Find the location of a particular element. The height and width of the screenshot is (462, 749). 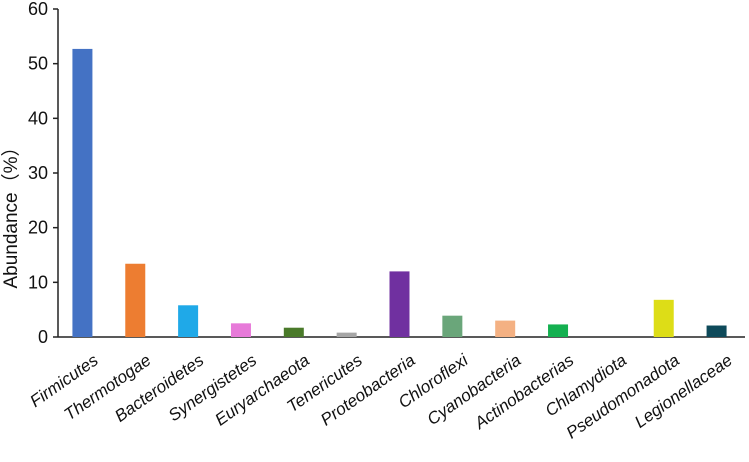

y-axis-title: Abundance（%） is located at coordinates (11, 212).